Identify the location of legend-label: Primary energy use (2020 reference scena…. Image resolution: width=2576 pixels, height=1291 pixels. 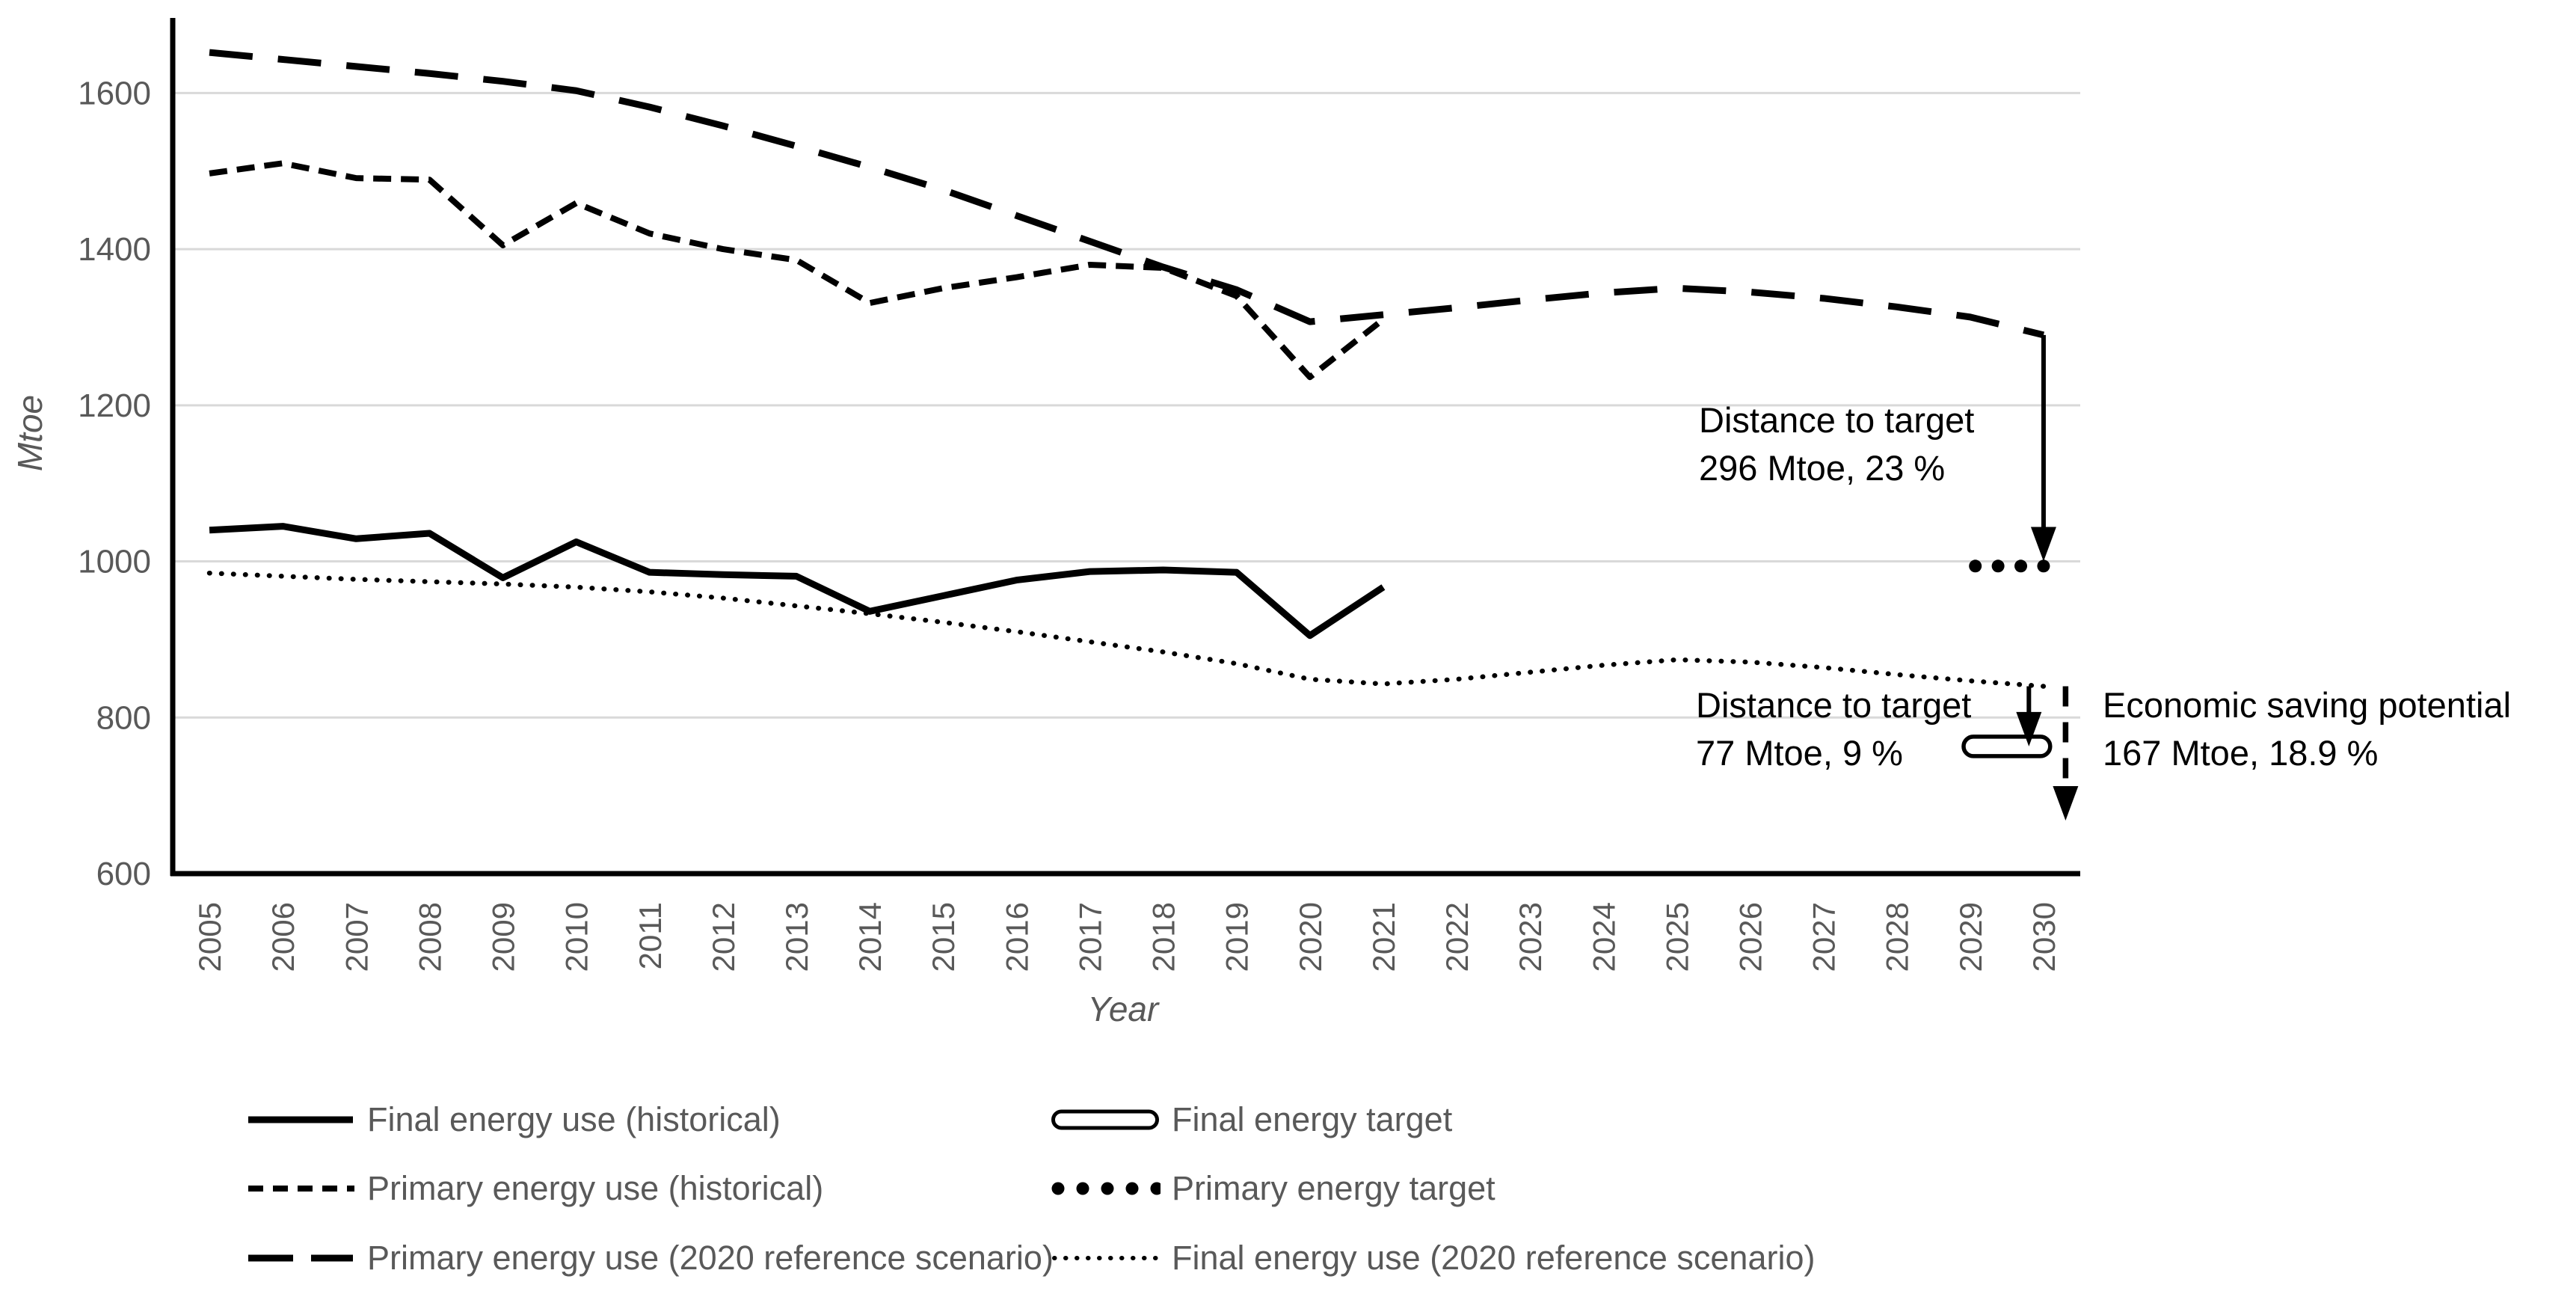
(710, 1258).